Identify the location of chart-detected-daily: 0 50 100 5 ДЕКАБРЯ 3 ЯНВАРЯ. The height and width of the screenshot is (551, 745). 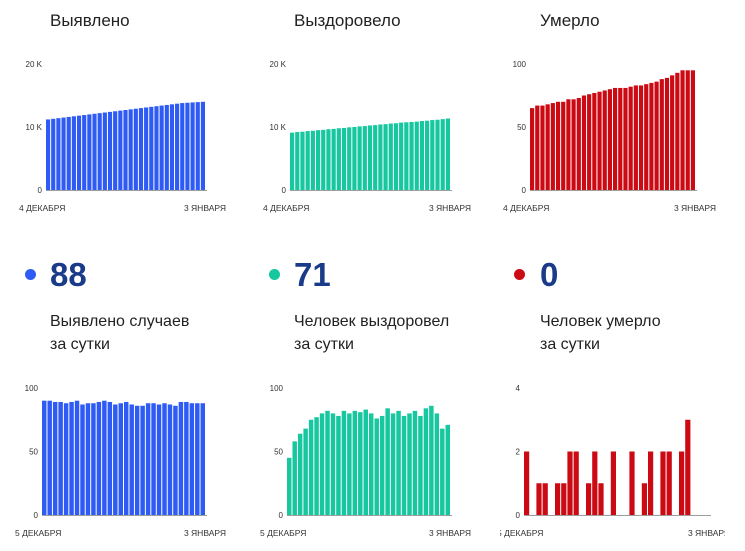
(120, 461).